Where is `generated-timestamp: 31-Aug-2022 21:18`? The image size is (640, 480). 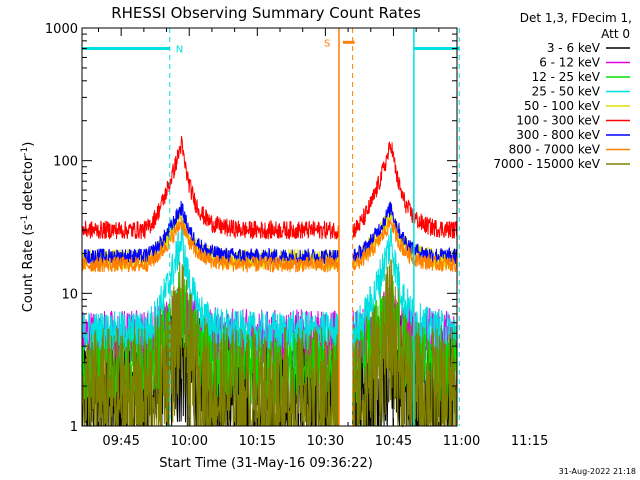
generated-timestamp: 31-Aug-2022 21:18 is located at coordinates (597, 471).